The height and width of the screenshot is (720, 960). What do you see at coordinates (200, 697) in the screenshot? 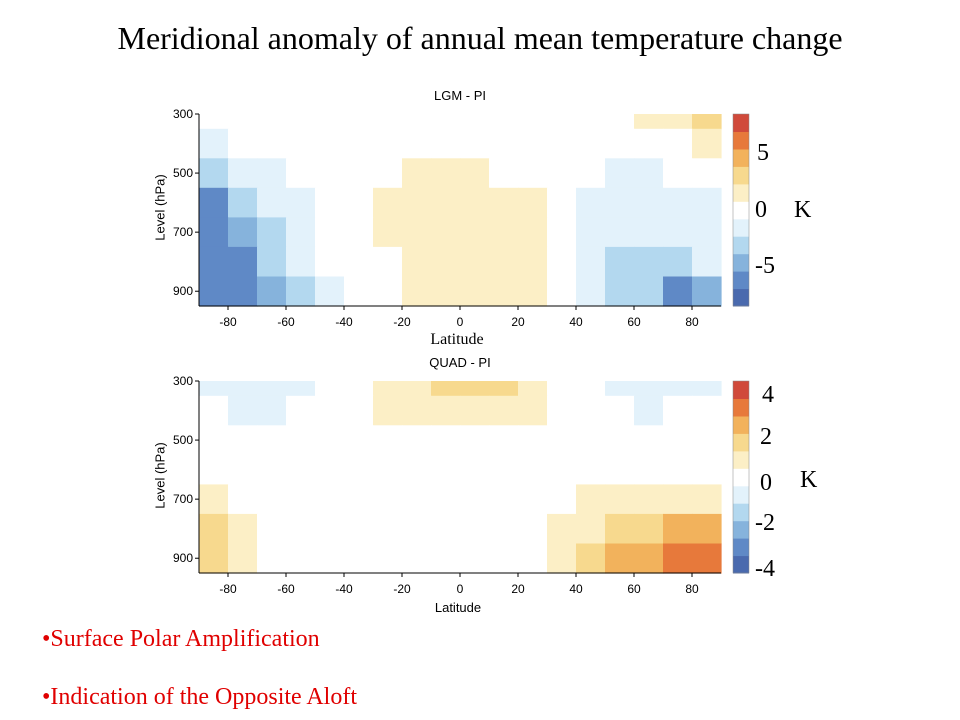
I see `bullet-opposite-aloft: •Indication of the Opposite Aloft` at bounding box center [200, 697].